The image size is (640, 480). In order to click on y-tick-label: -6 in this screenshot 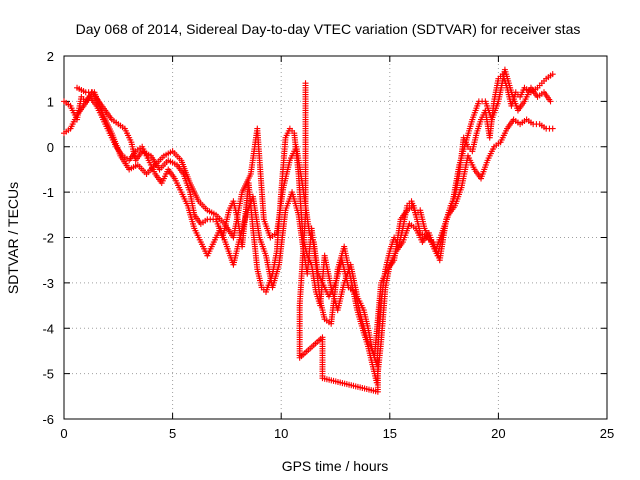, I will do `click(48, 419)`.